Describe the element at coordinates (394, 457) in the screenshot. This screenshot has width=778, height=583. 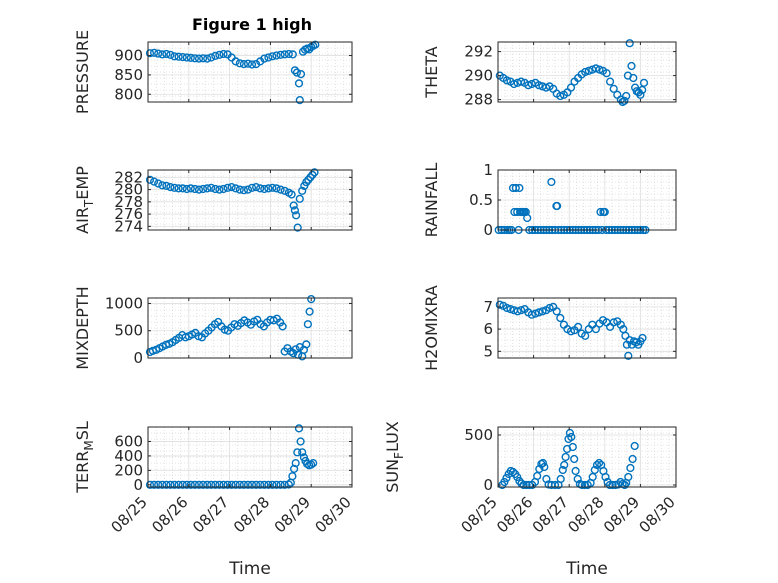
I see `y-axis-label: SUNFLUX` at that location.